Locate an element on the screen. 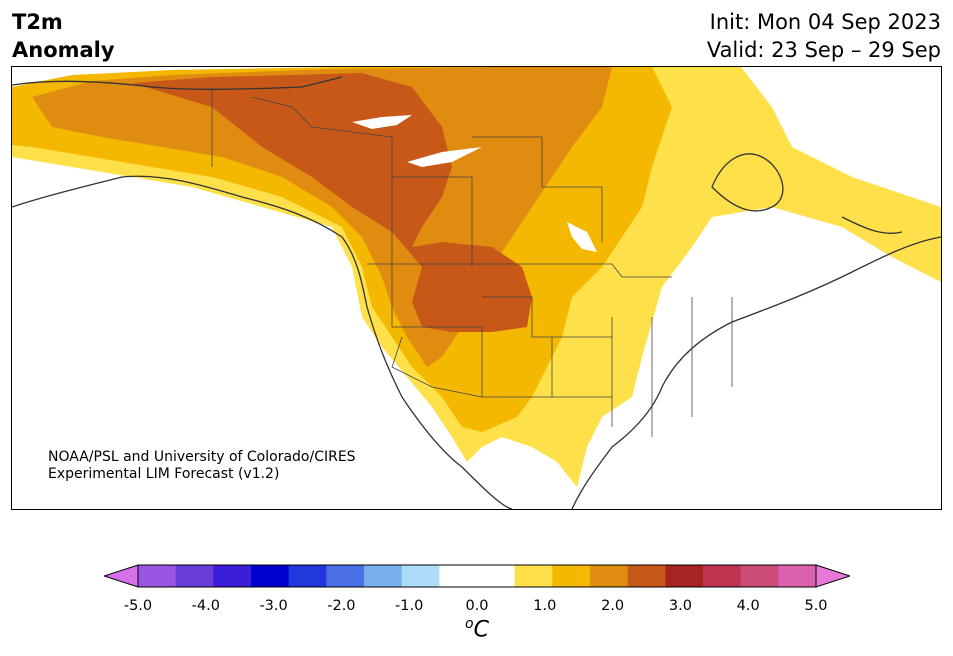 The height and width of the screenshot is (656, 953). colorbar-tick-label: 0.0 is located at coordinates (477, 606).